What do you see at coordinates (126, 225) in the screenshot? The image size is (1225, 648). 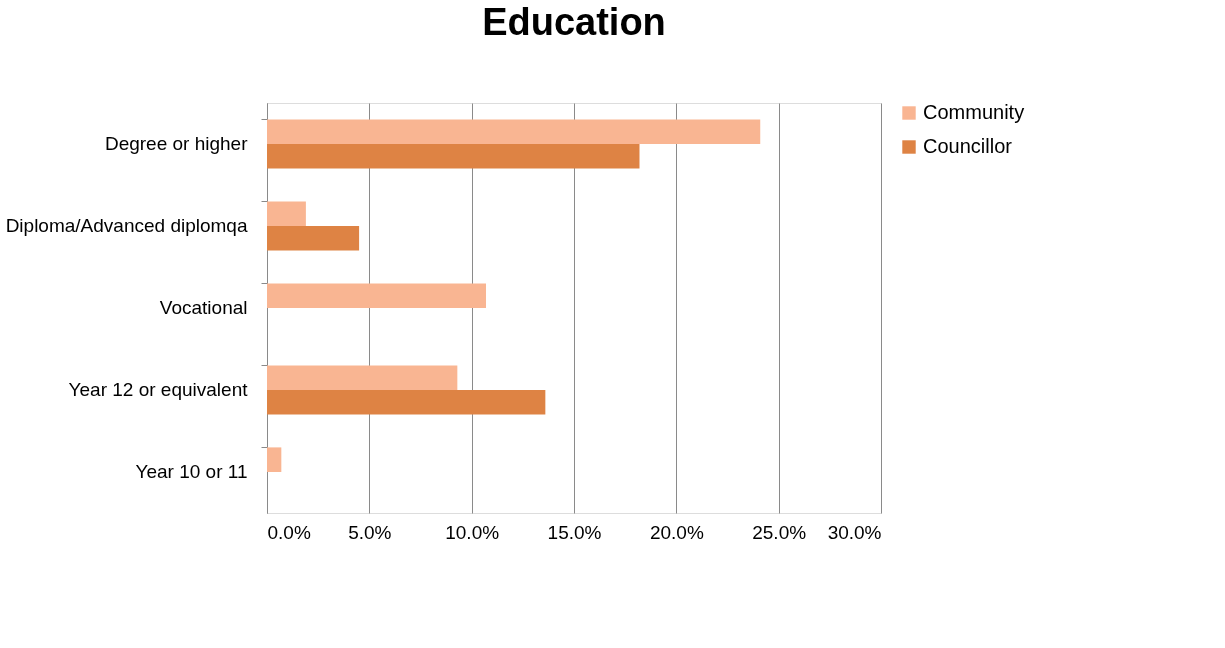 I see `y-tick-label: Diploma/Advanced diplomqa` at bounding box center [126, 225].